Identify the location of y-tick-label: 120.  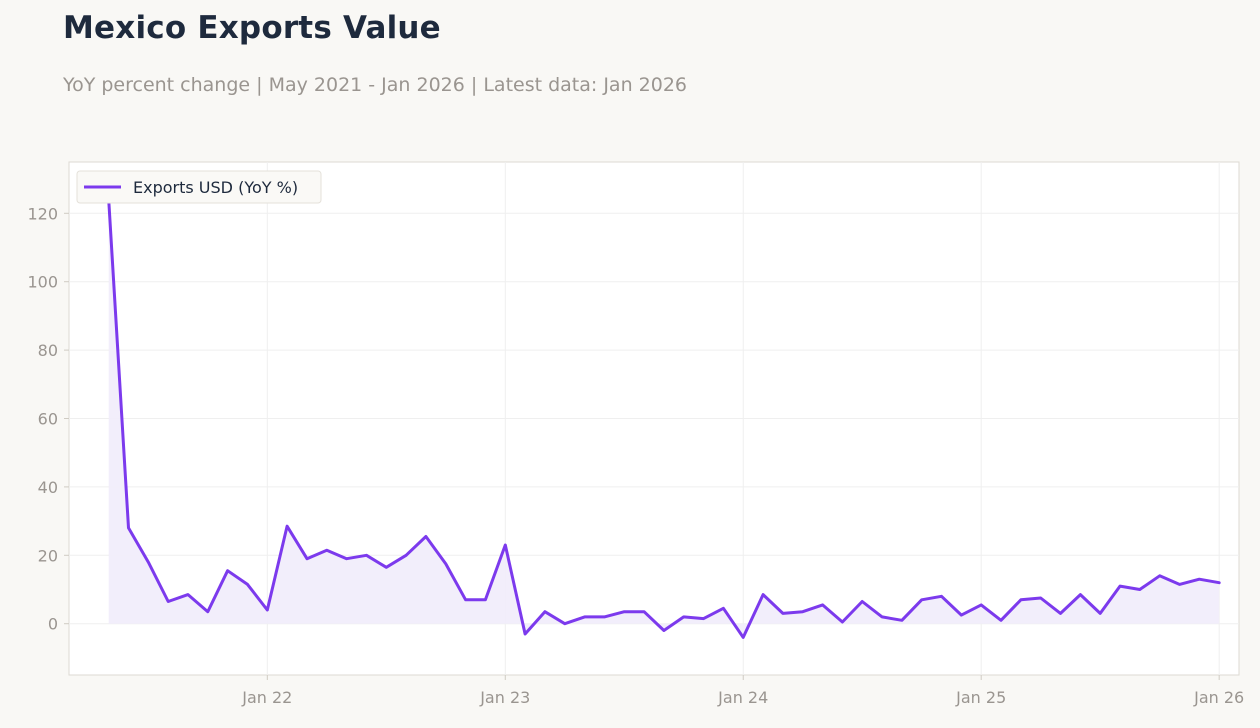
(42, 213).